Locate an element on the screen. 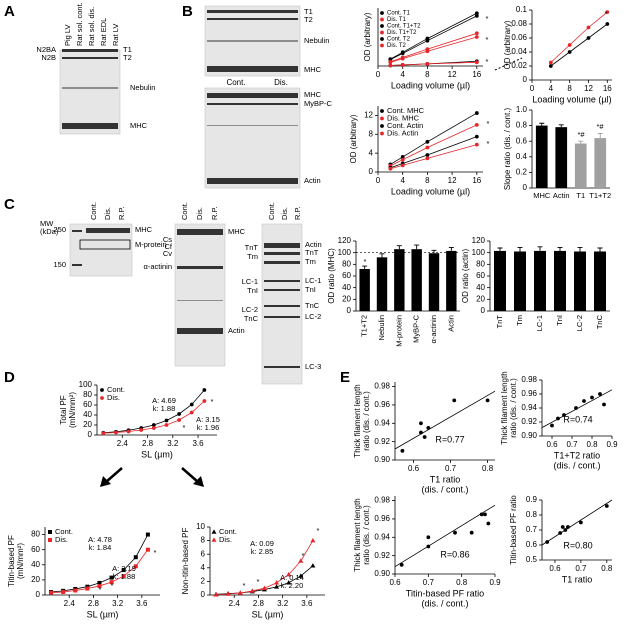  y-tick-label: 0.6 is located at coordinates (532, 544).